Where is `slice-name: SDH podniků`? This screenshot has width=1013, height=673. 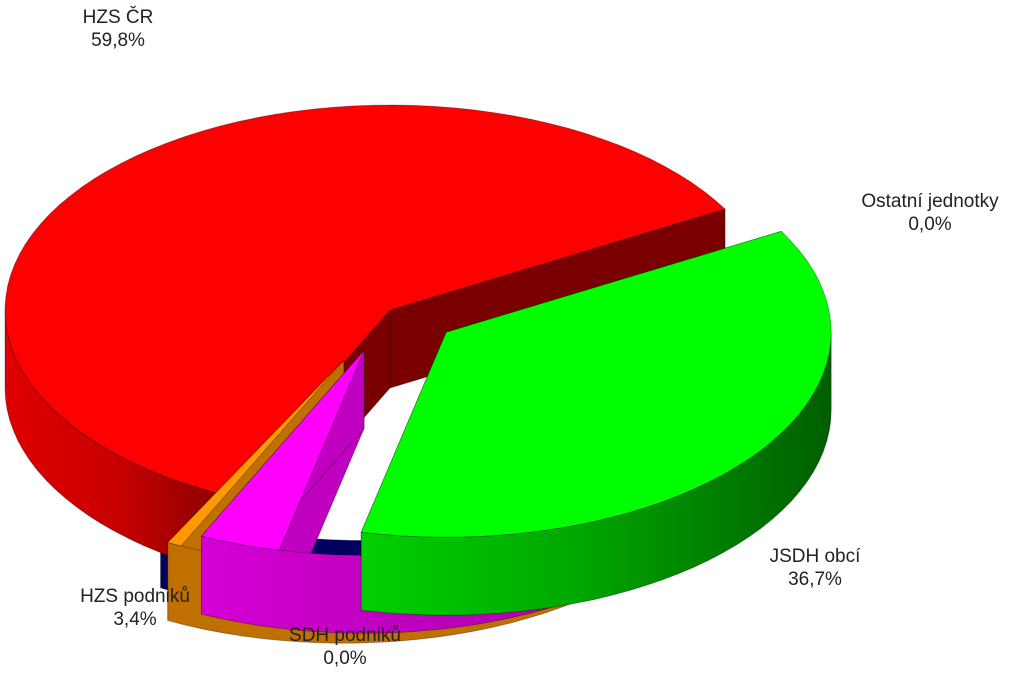
slice-name: SDH podniků is located at coordinates (345, 635).